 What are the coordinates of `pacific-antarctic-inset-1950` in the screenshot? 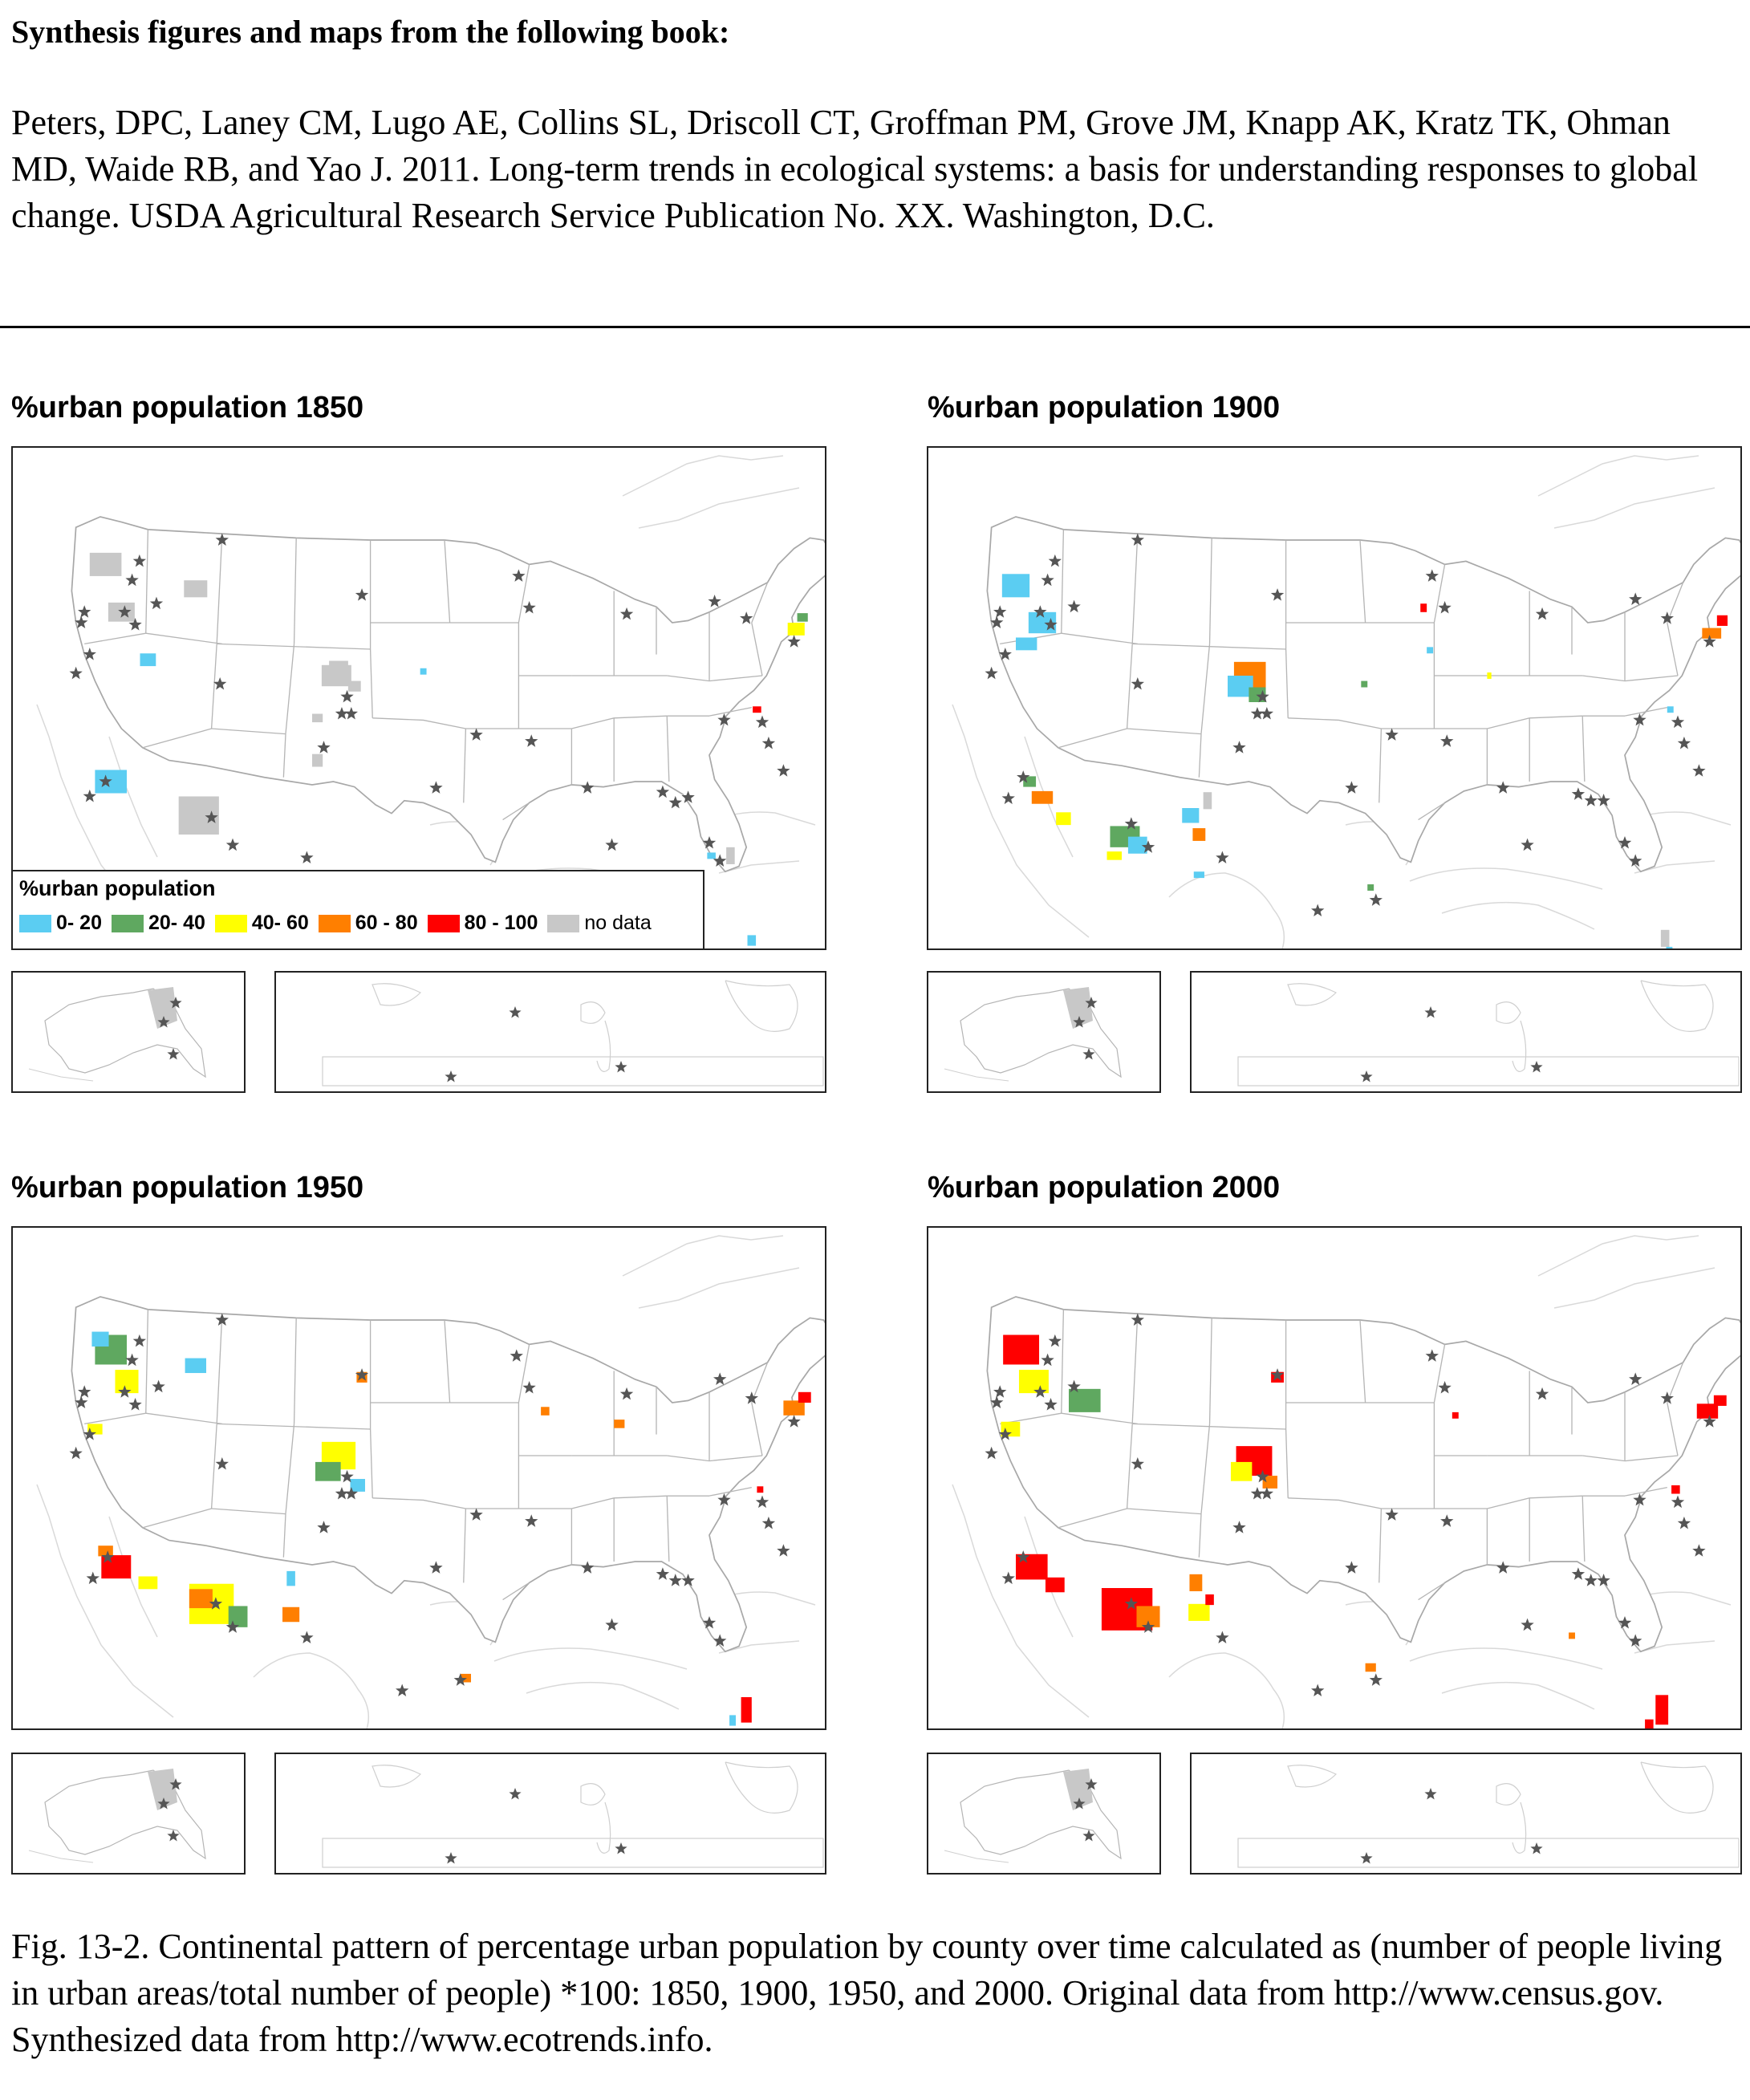 It's located at (550, 1814).